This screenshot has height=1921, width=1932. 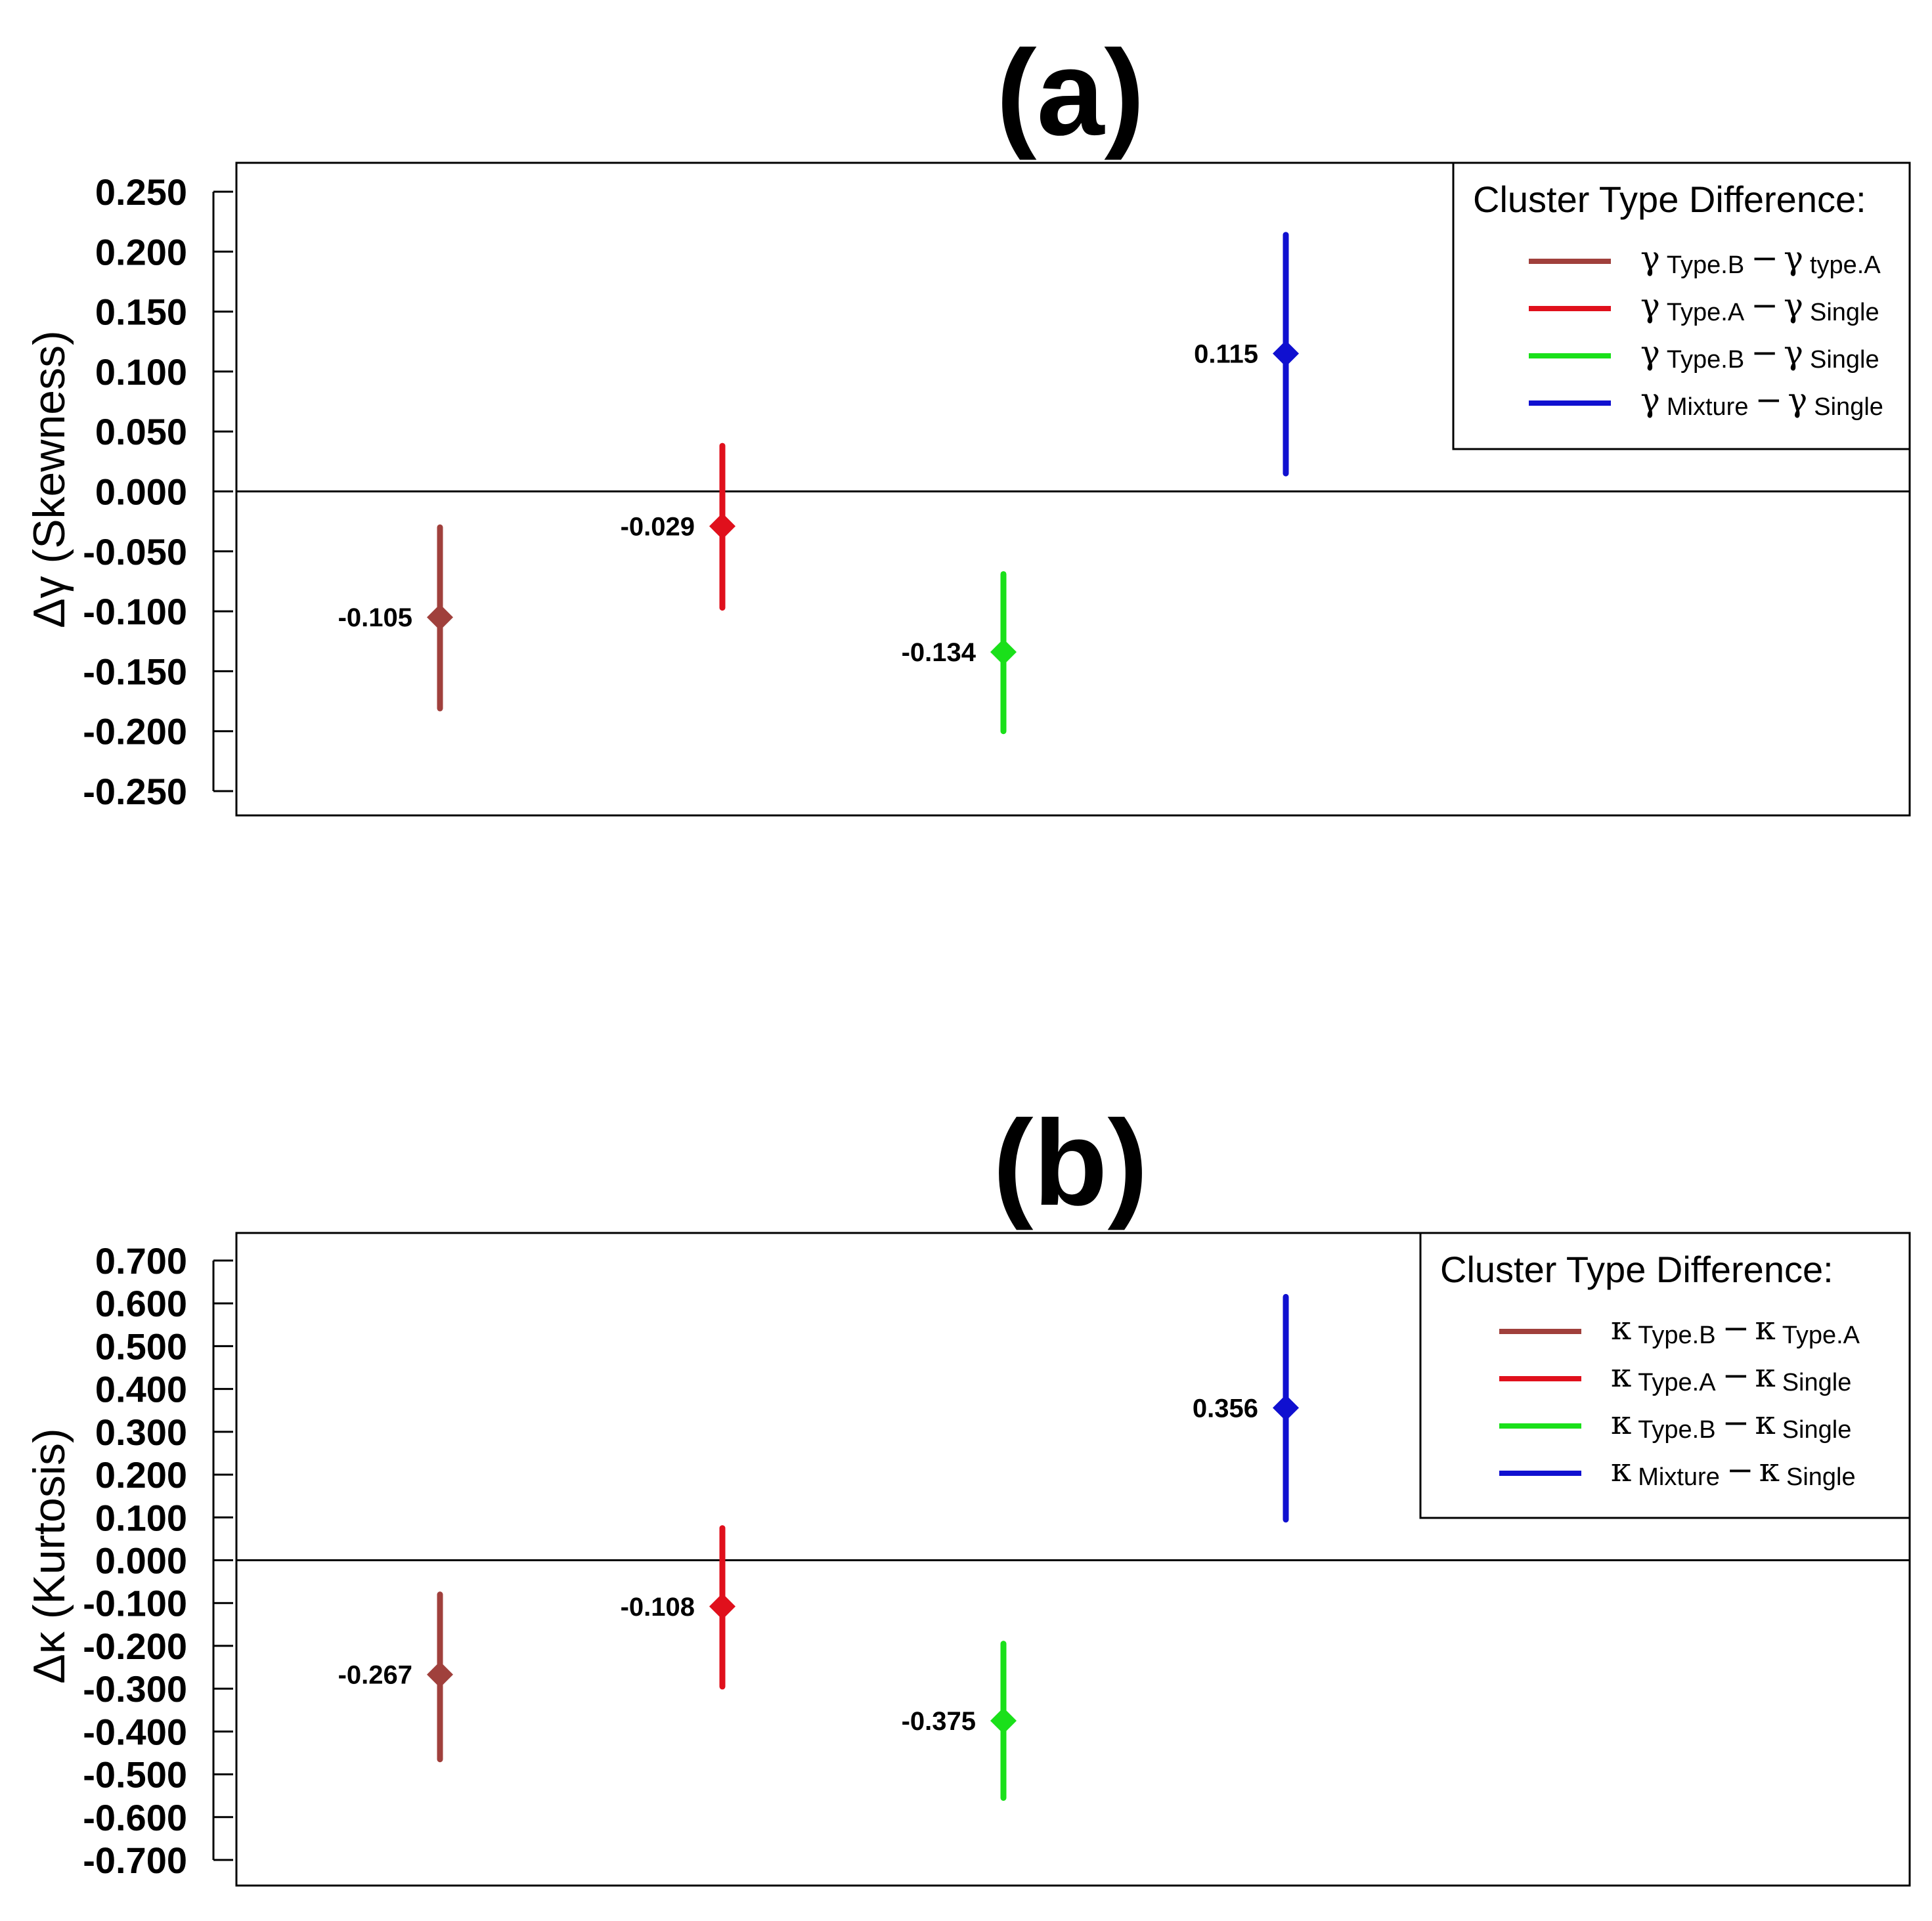 What do you see at coordinates (1225, 1408) in the screenshot?
I see `point-value-label: 0.356` at bounding box center [1225, 1408].